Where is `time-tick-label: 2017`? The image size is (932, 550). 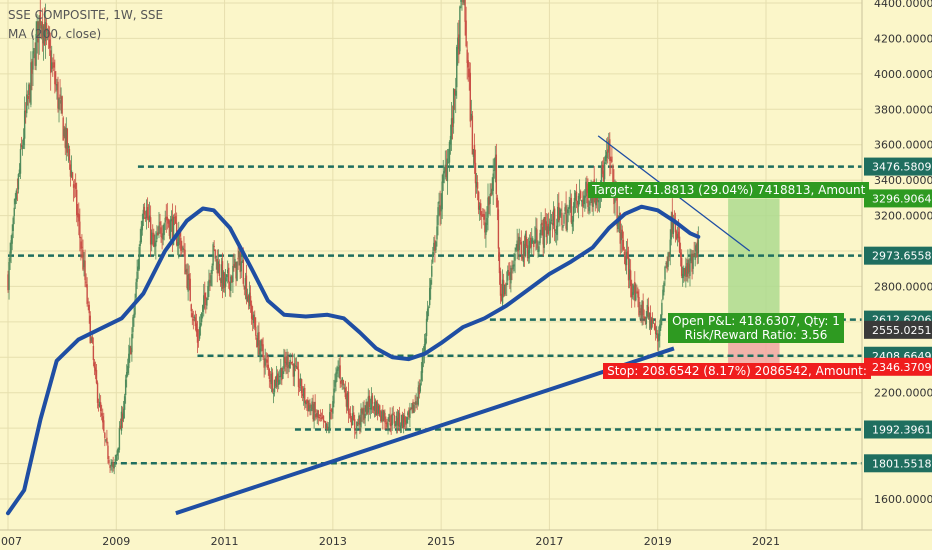 time-tick-label: 2017 is located at coordinates (549, 541).